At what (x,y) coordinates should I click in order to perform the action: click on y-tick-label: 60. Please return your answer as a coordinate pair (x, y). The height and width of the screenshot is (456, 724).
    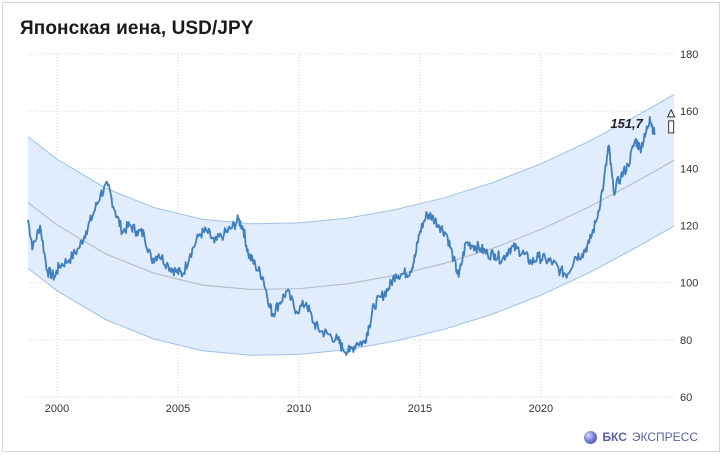
    Looking at the image, I should click on (686, 398).